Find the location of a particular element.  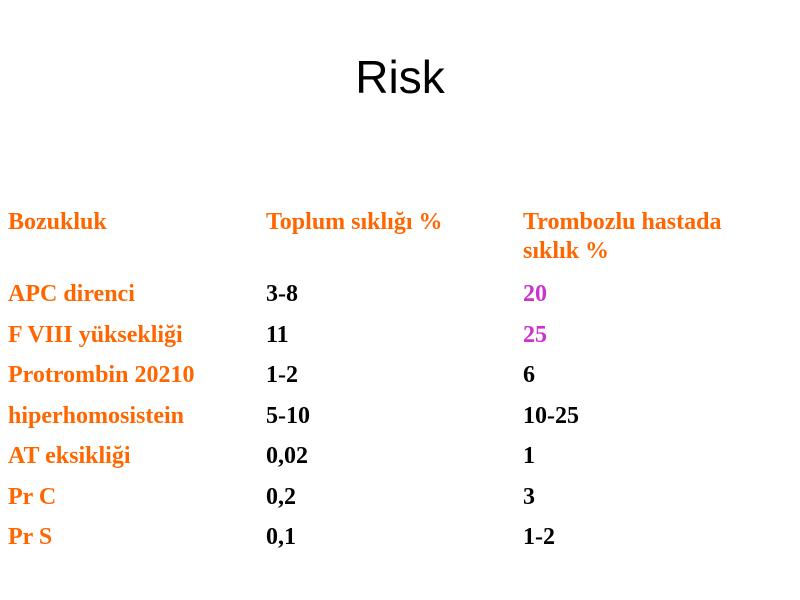

table-cell: 0,02 is located at coordinates (287, 456).